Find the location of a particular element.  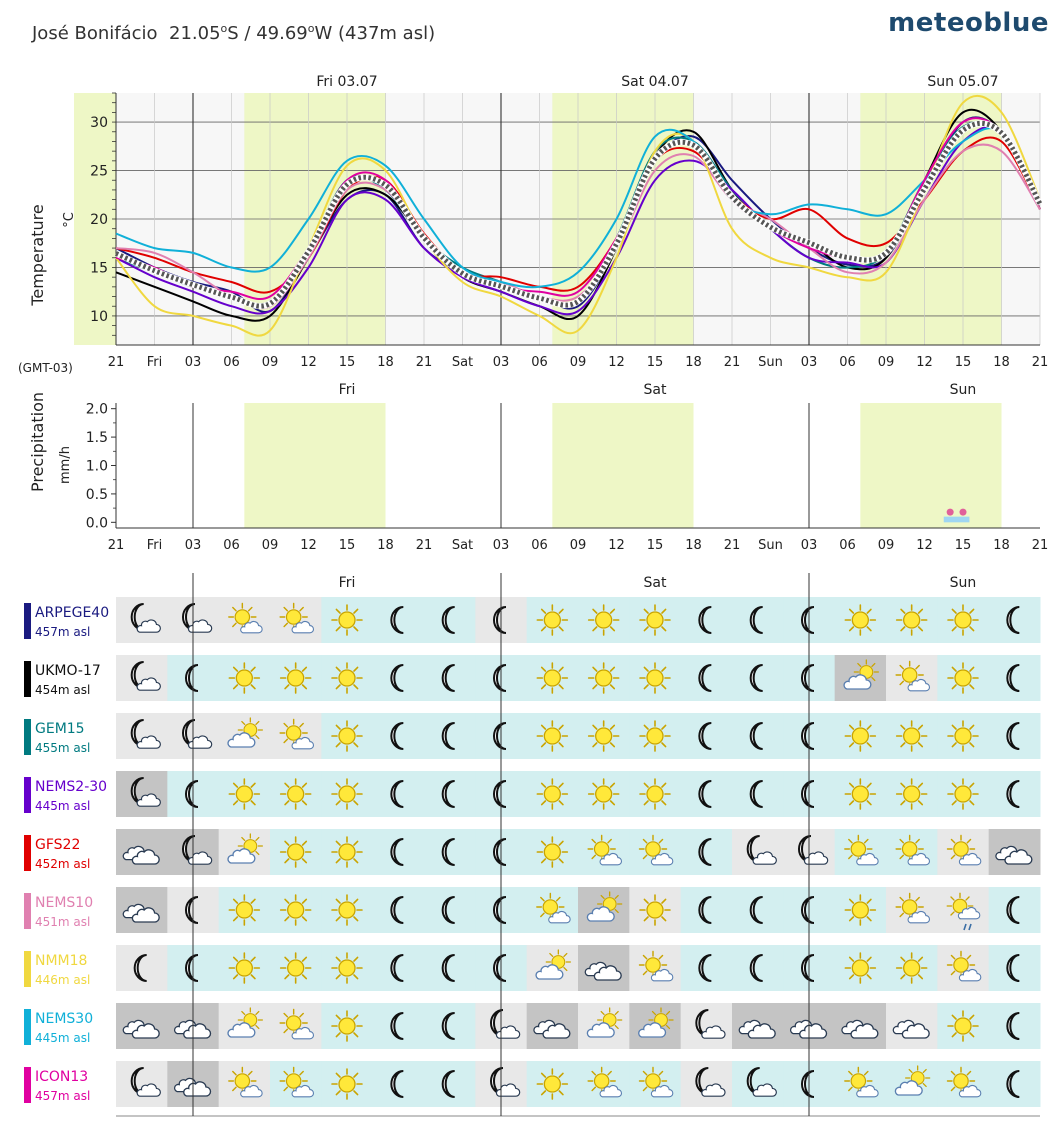

latitude-hemisphere: S is located at coordinates (233, 33).